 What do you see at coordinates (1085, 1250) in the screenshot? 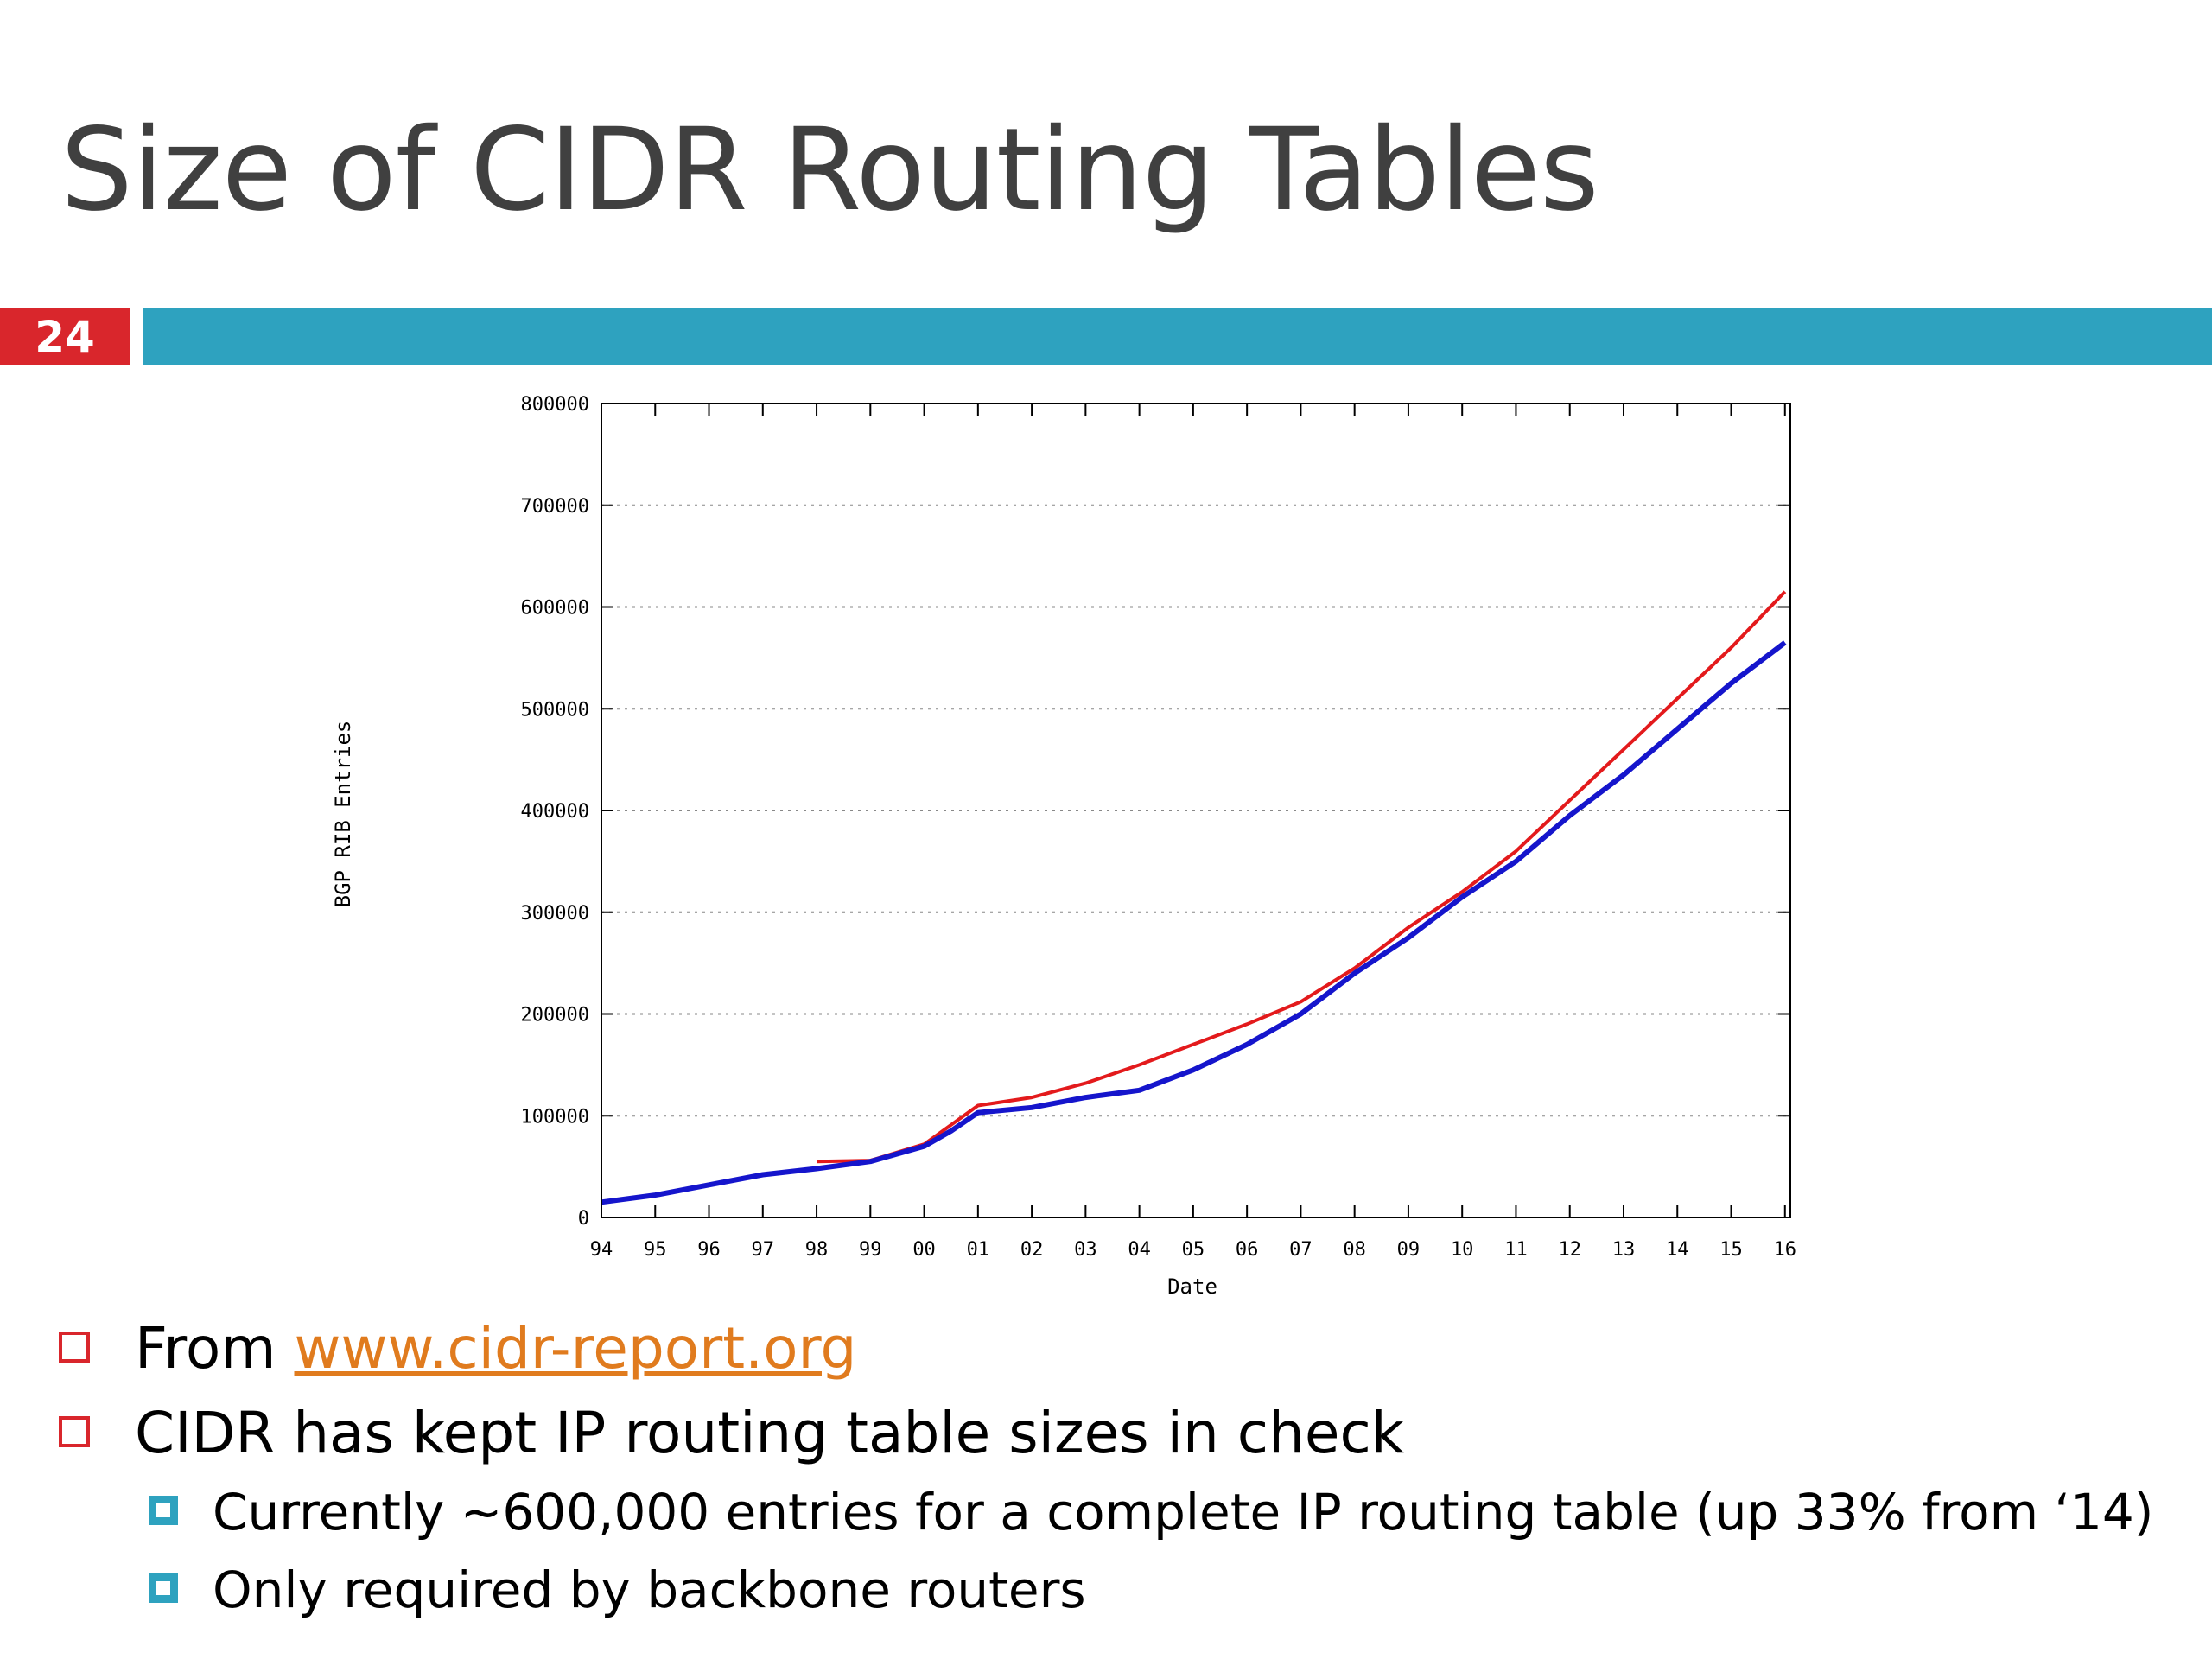
I see `x-tick-label: 03` at bounding box center [1085, 1250].